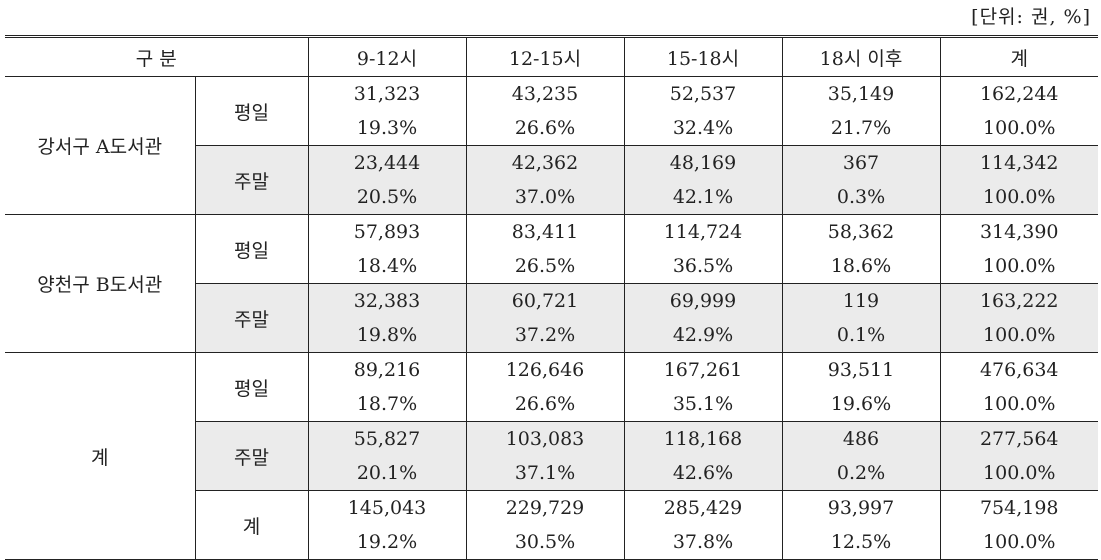  I want to click on percent: 18.4%, so click(387, 266).